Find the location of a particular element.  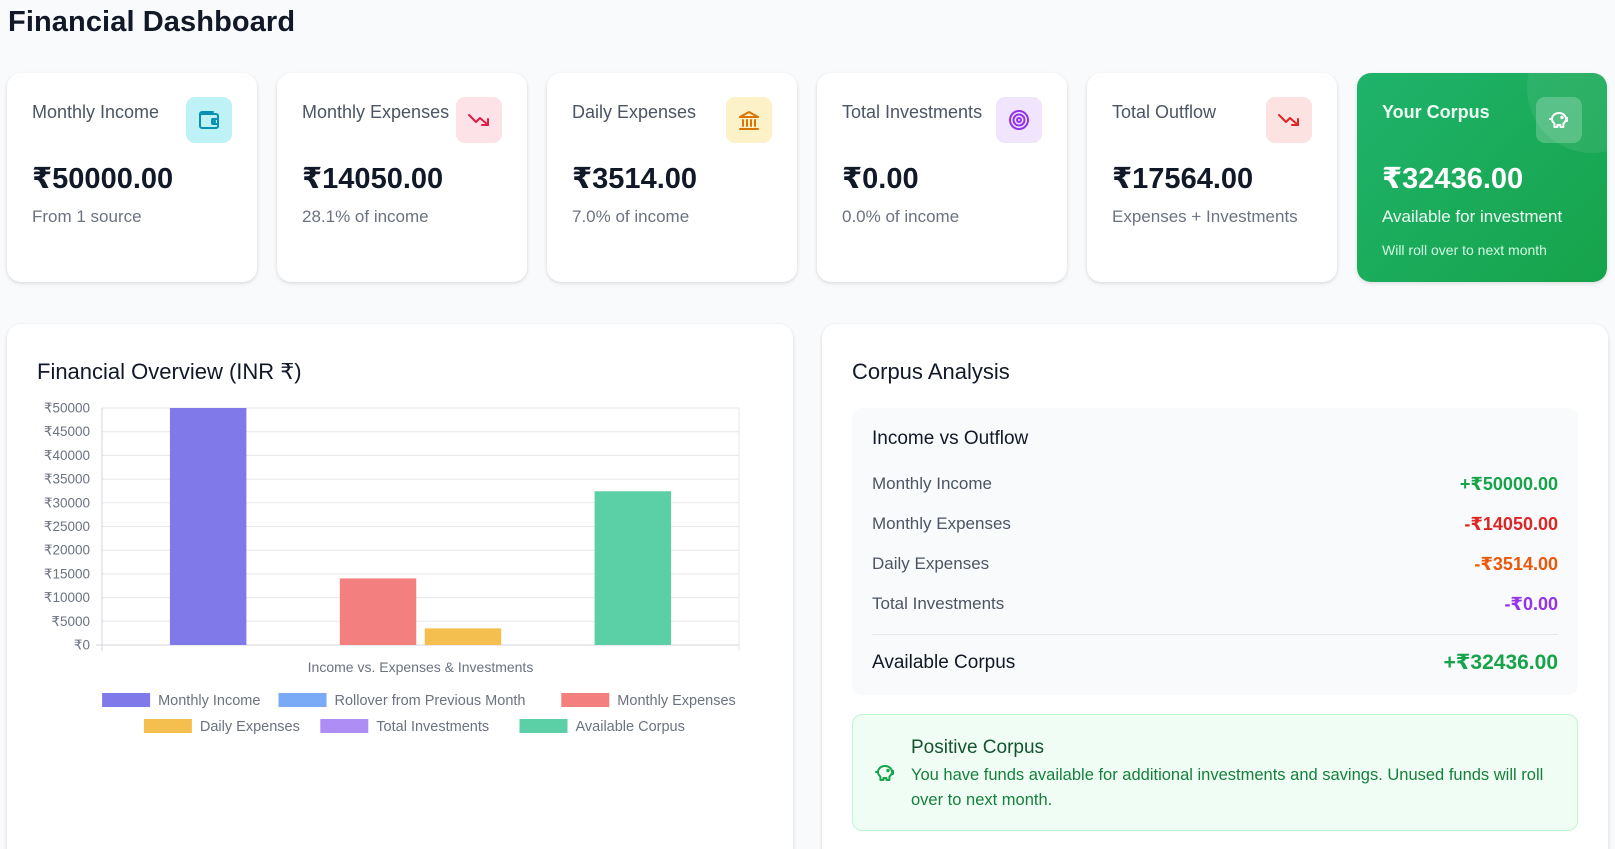

card-daily-expenses: Daily Expenses ₹3514.00 7.0% of income is located at coordinates (672, 177).